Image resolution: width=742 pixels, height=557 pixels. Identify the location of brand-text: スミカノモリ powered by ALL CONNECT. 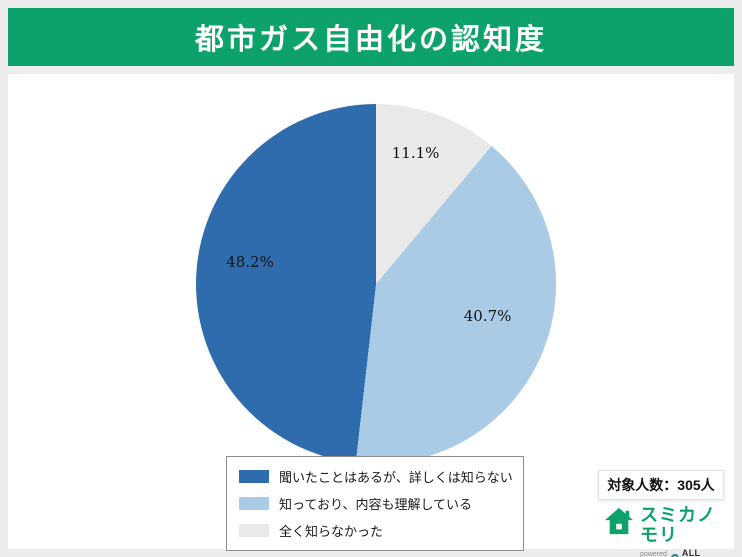
(687, 531).